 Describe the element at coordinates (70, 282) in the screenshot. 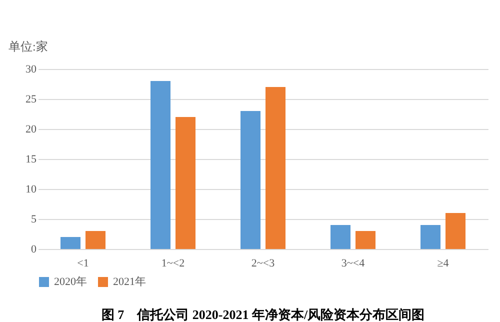

I see `legend-label: 2020年` at that location.